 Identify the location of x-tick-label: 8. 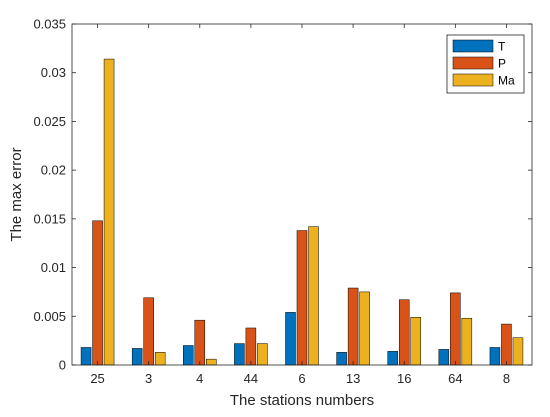
(506, 378).